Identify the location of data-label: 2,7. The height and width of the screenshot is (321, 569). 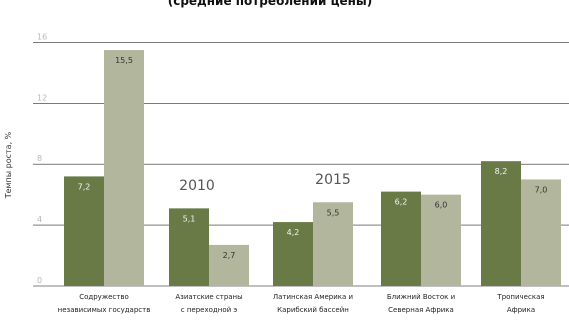
(229, 255).